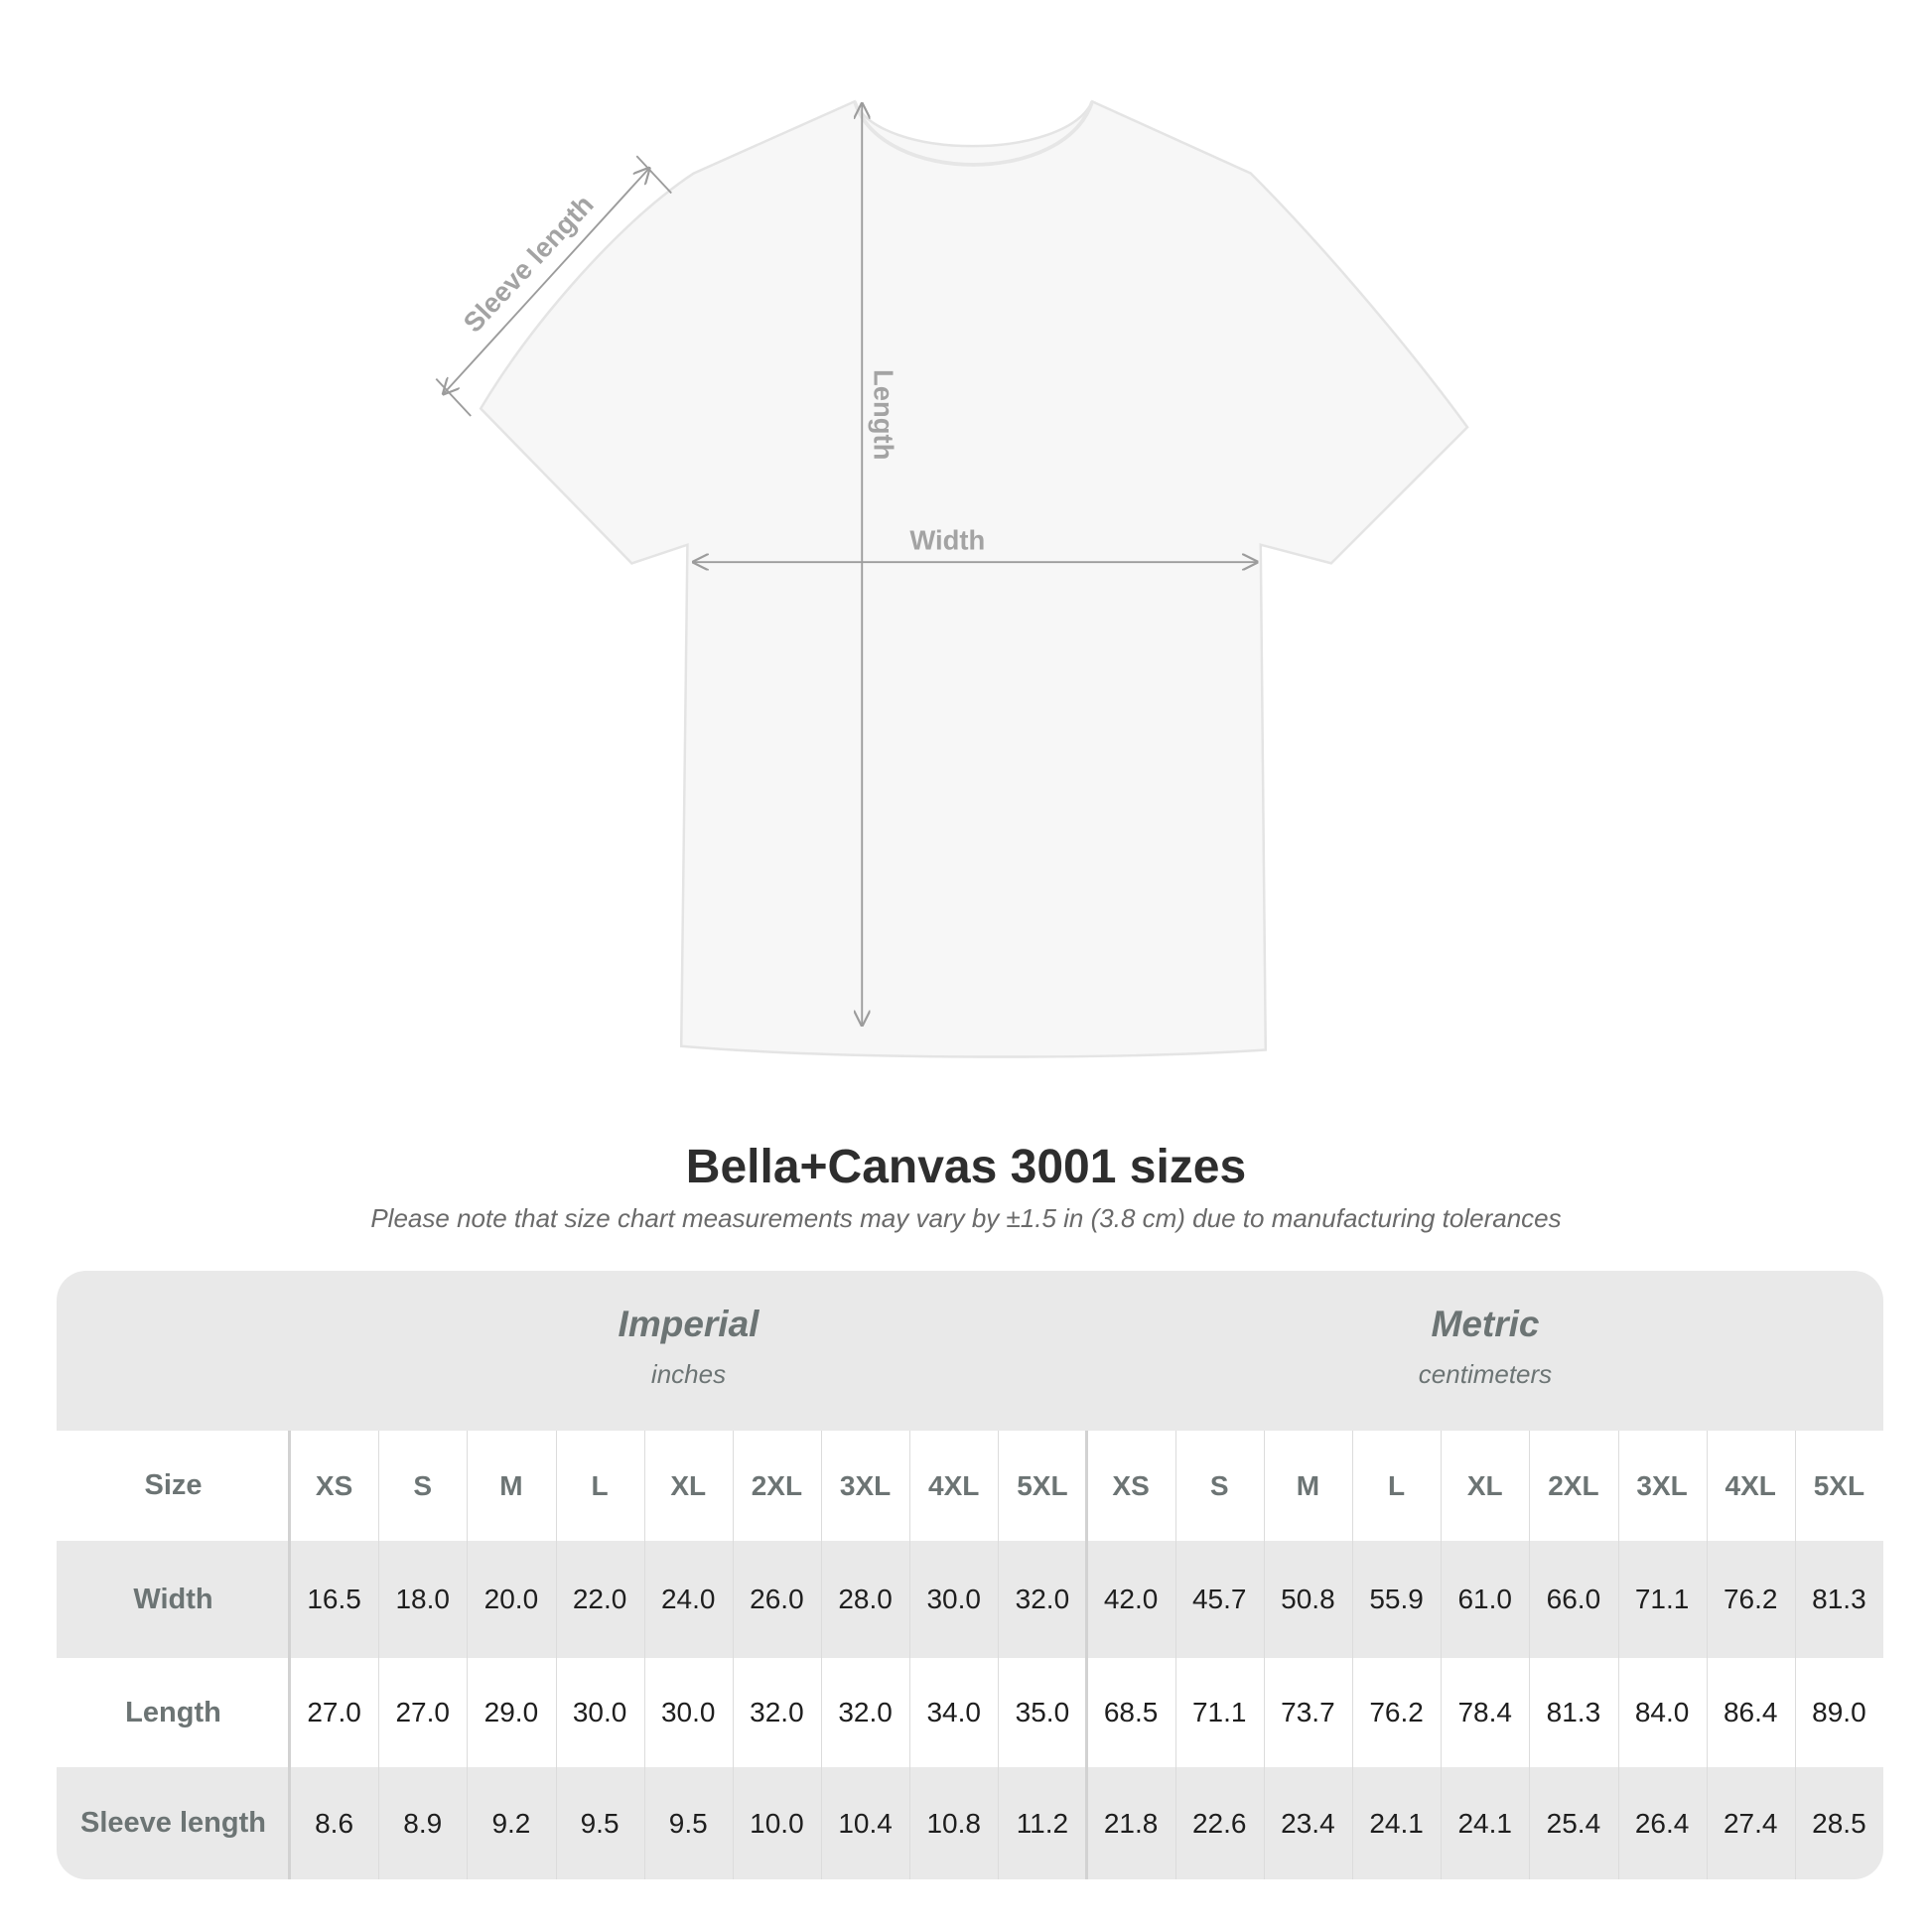  Describe the element at coordinates (688, 1324) in the screenshot. I see `imperial-title: Imperial` at that location.